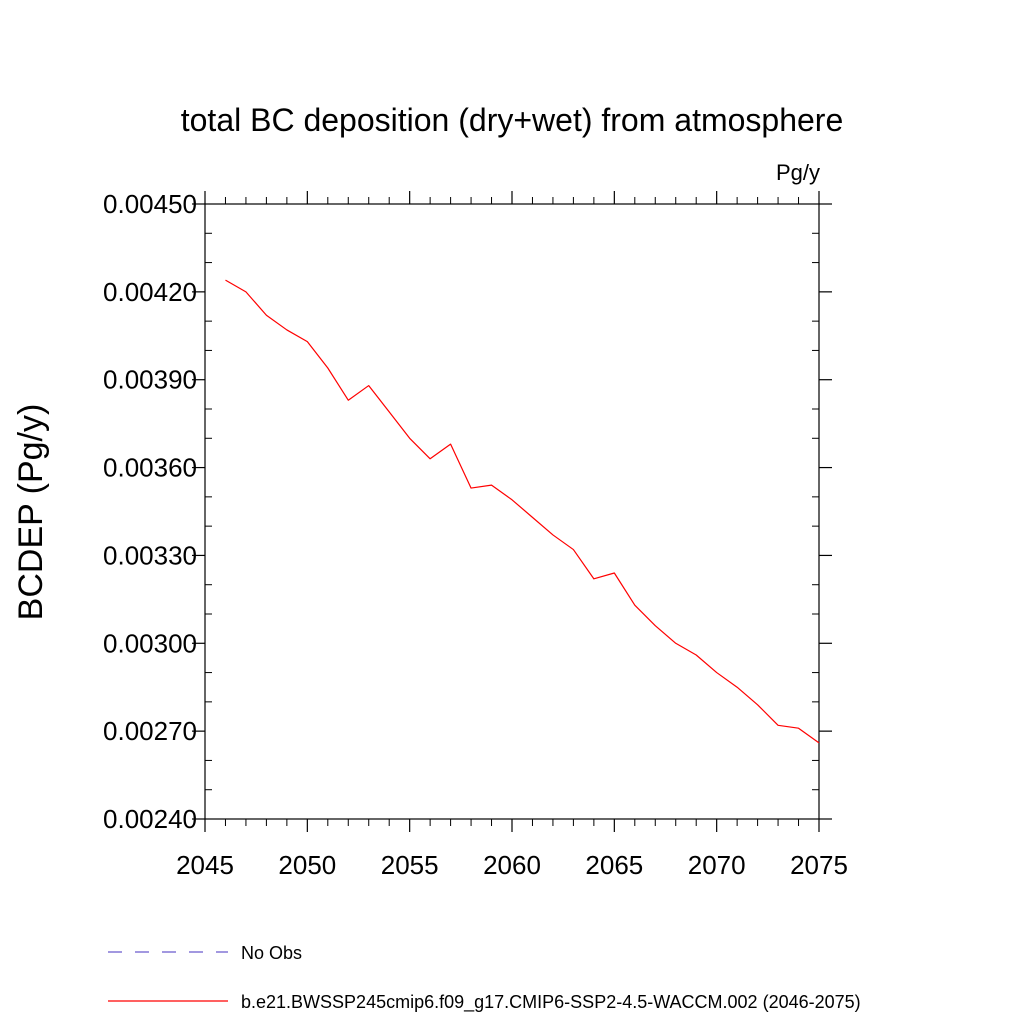 This screenshot has width=1024, height=1024. What do you see at coordinates (150, 380) in the screenshot?
I see `y-tick-label: 0.00390` at bounding box center [150, 380].